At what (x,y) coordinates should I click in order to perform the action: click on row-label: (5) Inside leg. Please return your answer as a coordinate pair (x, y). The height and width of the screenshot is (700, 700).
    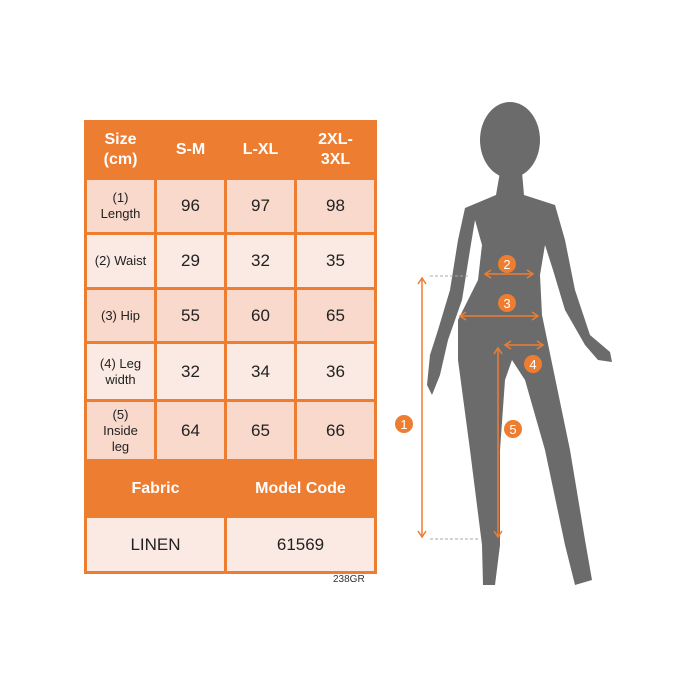
    Looking at the image, I should click on (120, 430).